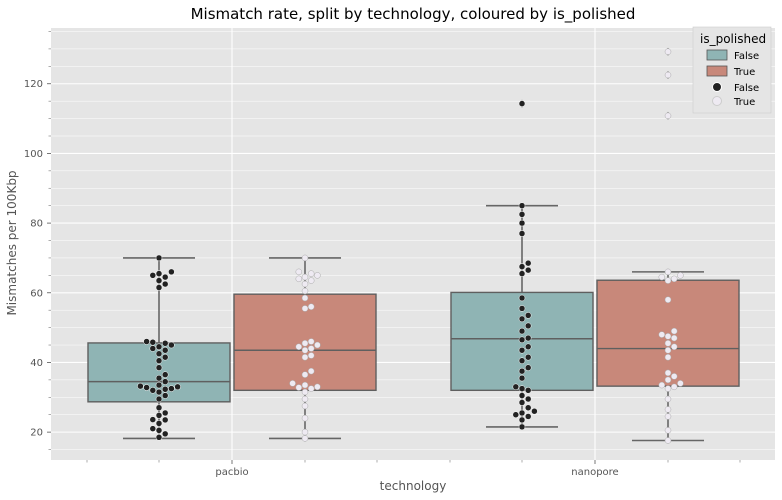 The image size is (782, 500). I want to click on y-tick-label: 100, so click(33, 154).